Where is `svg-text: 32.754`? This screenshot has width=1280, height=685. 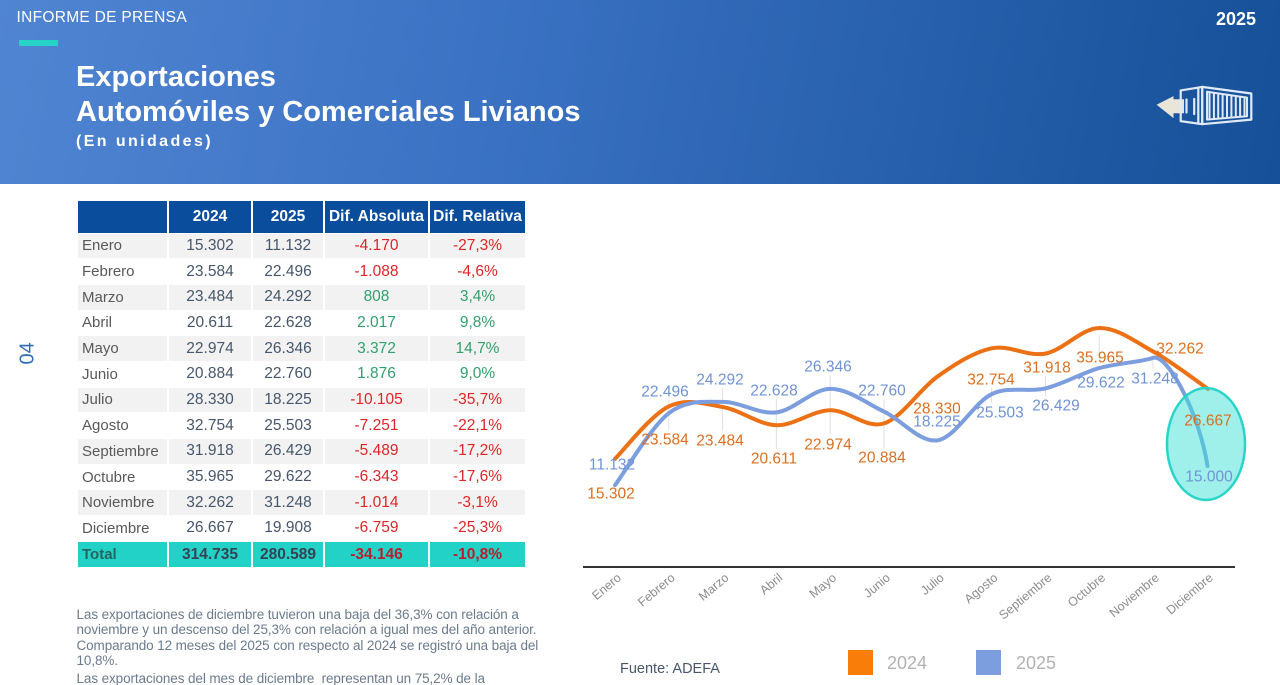
svg-text: 32.754 is located at coordinates (991, 380).